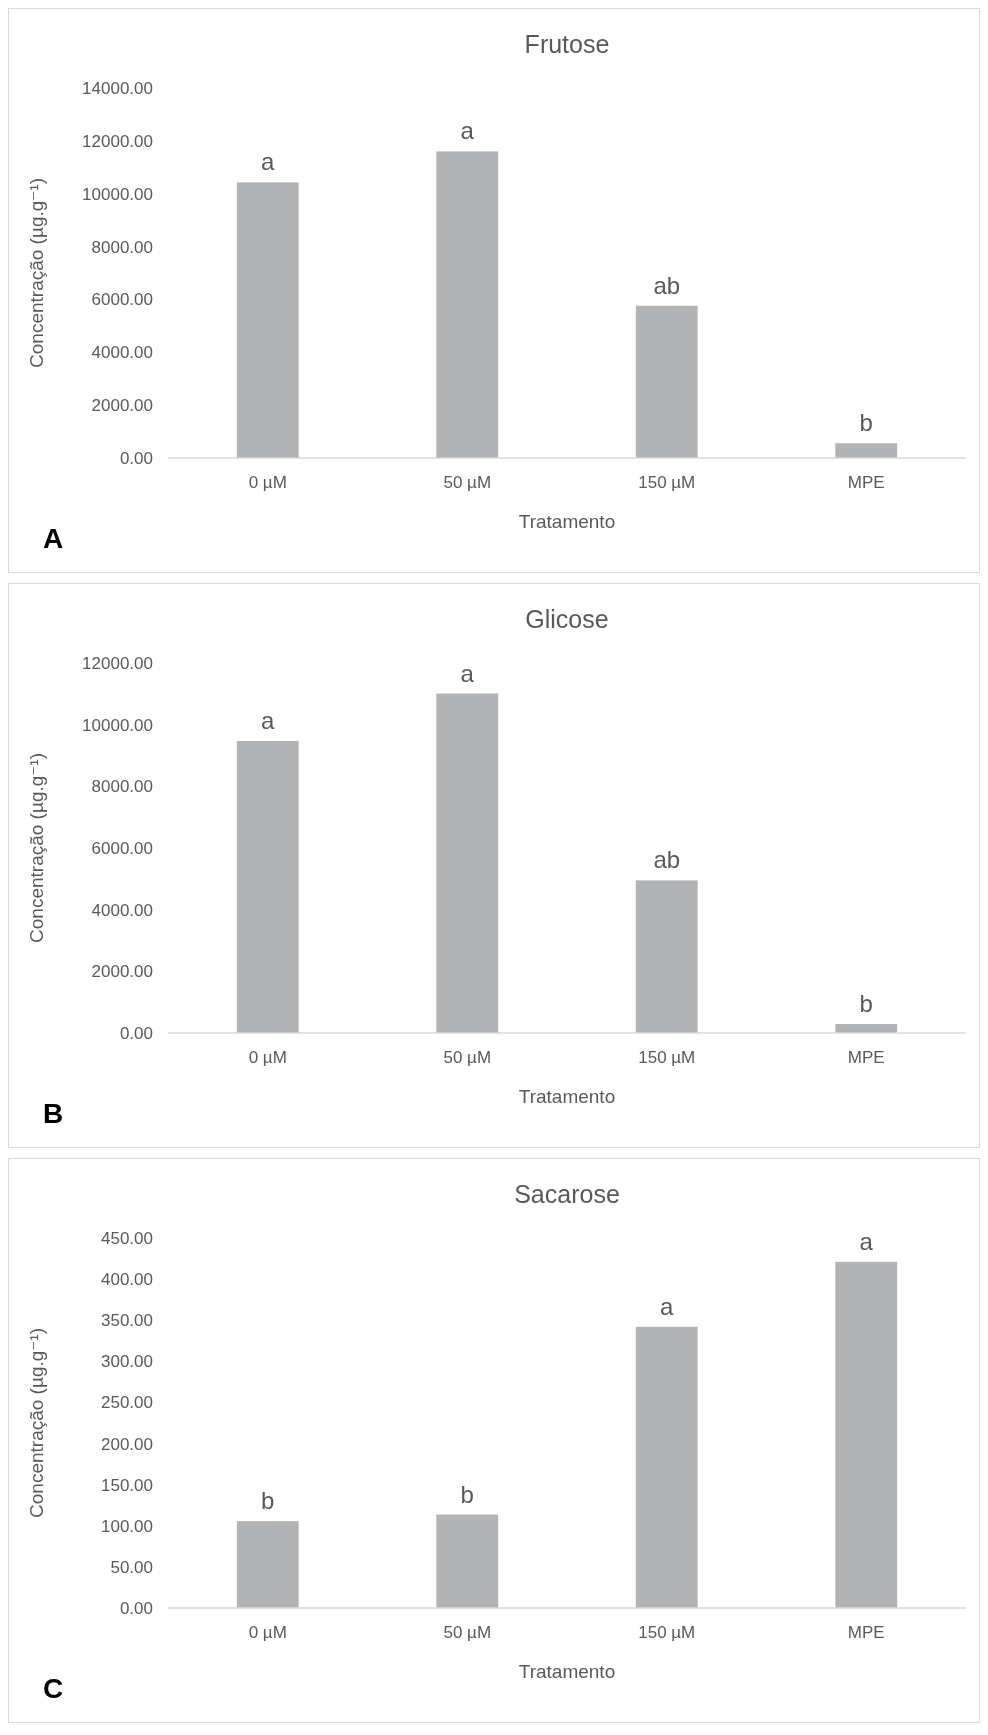 This screenshot has width=988, height=1735. Describe the element at coordinates (567, 44) in the screenshot. I see `chart-title: Frutose` at that location.